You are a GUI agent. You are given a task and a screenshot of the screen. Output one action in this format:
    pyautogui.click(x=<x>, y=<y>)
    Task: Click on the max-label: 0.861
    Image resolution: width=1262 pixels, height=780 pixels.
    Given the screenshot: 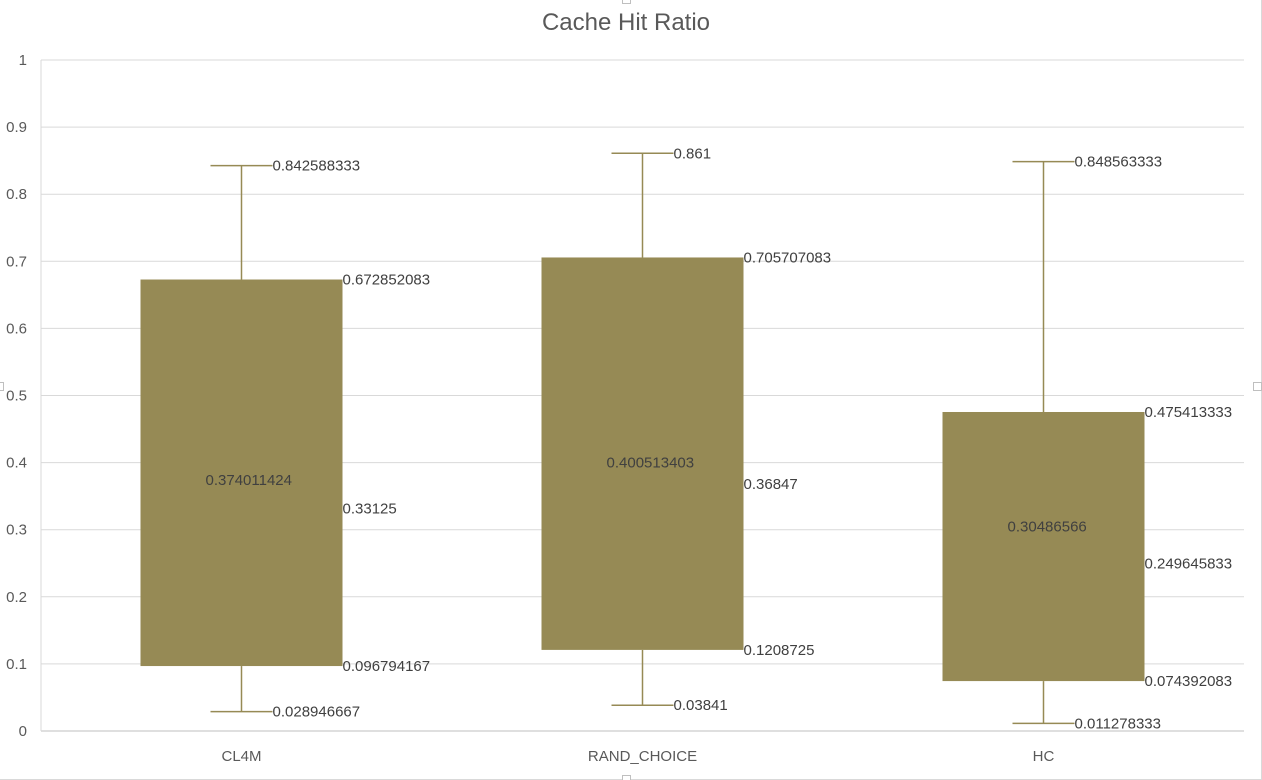 What is the action you would take?
    pyautogui.click(x=693, y=153)
    